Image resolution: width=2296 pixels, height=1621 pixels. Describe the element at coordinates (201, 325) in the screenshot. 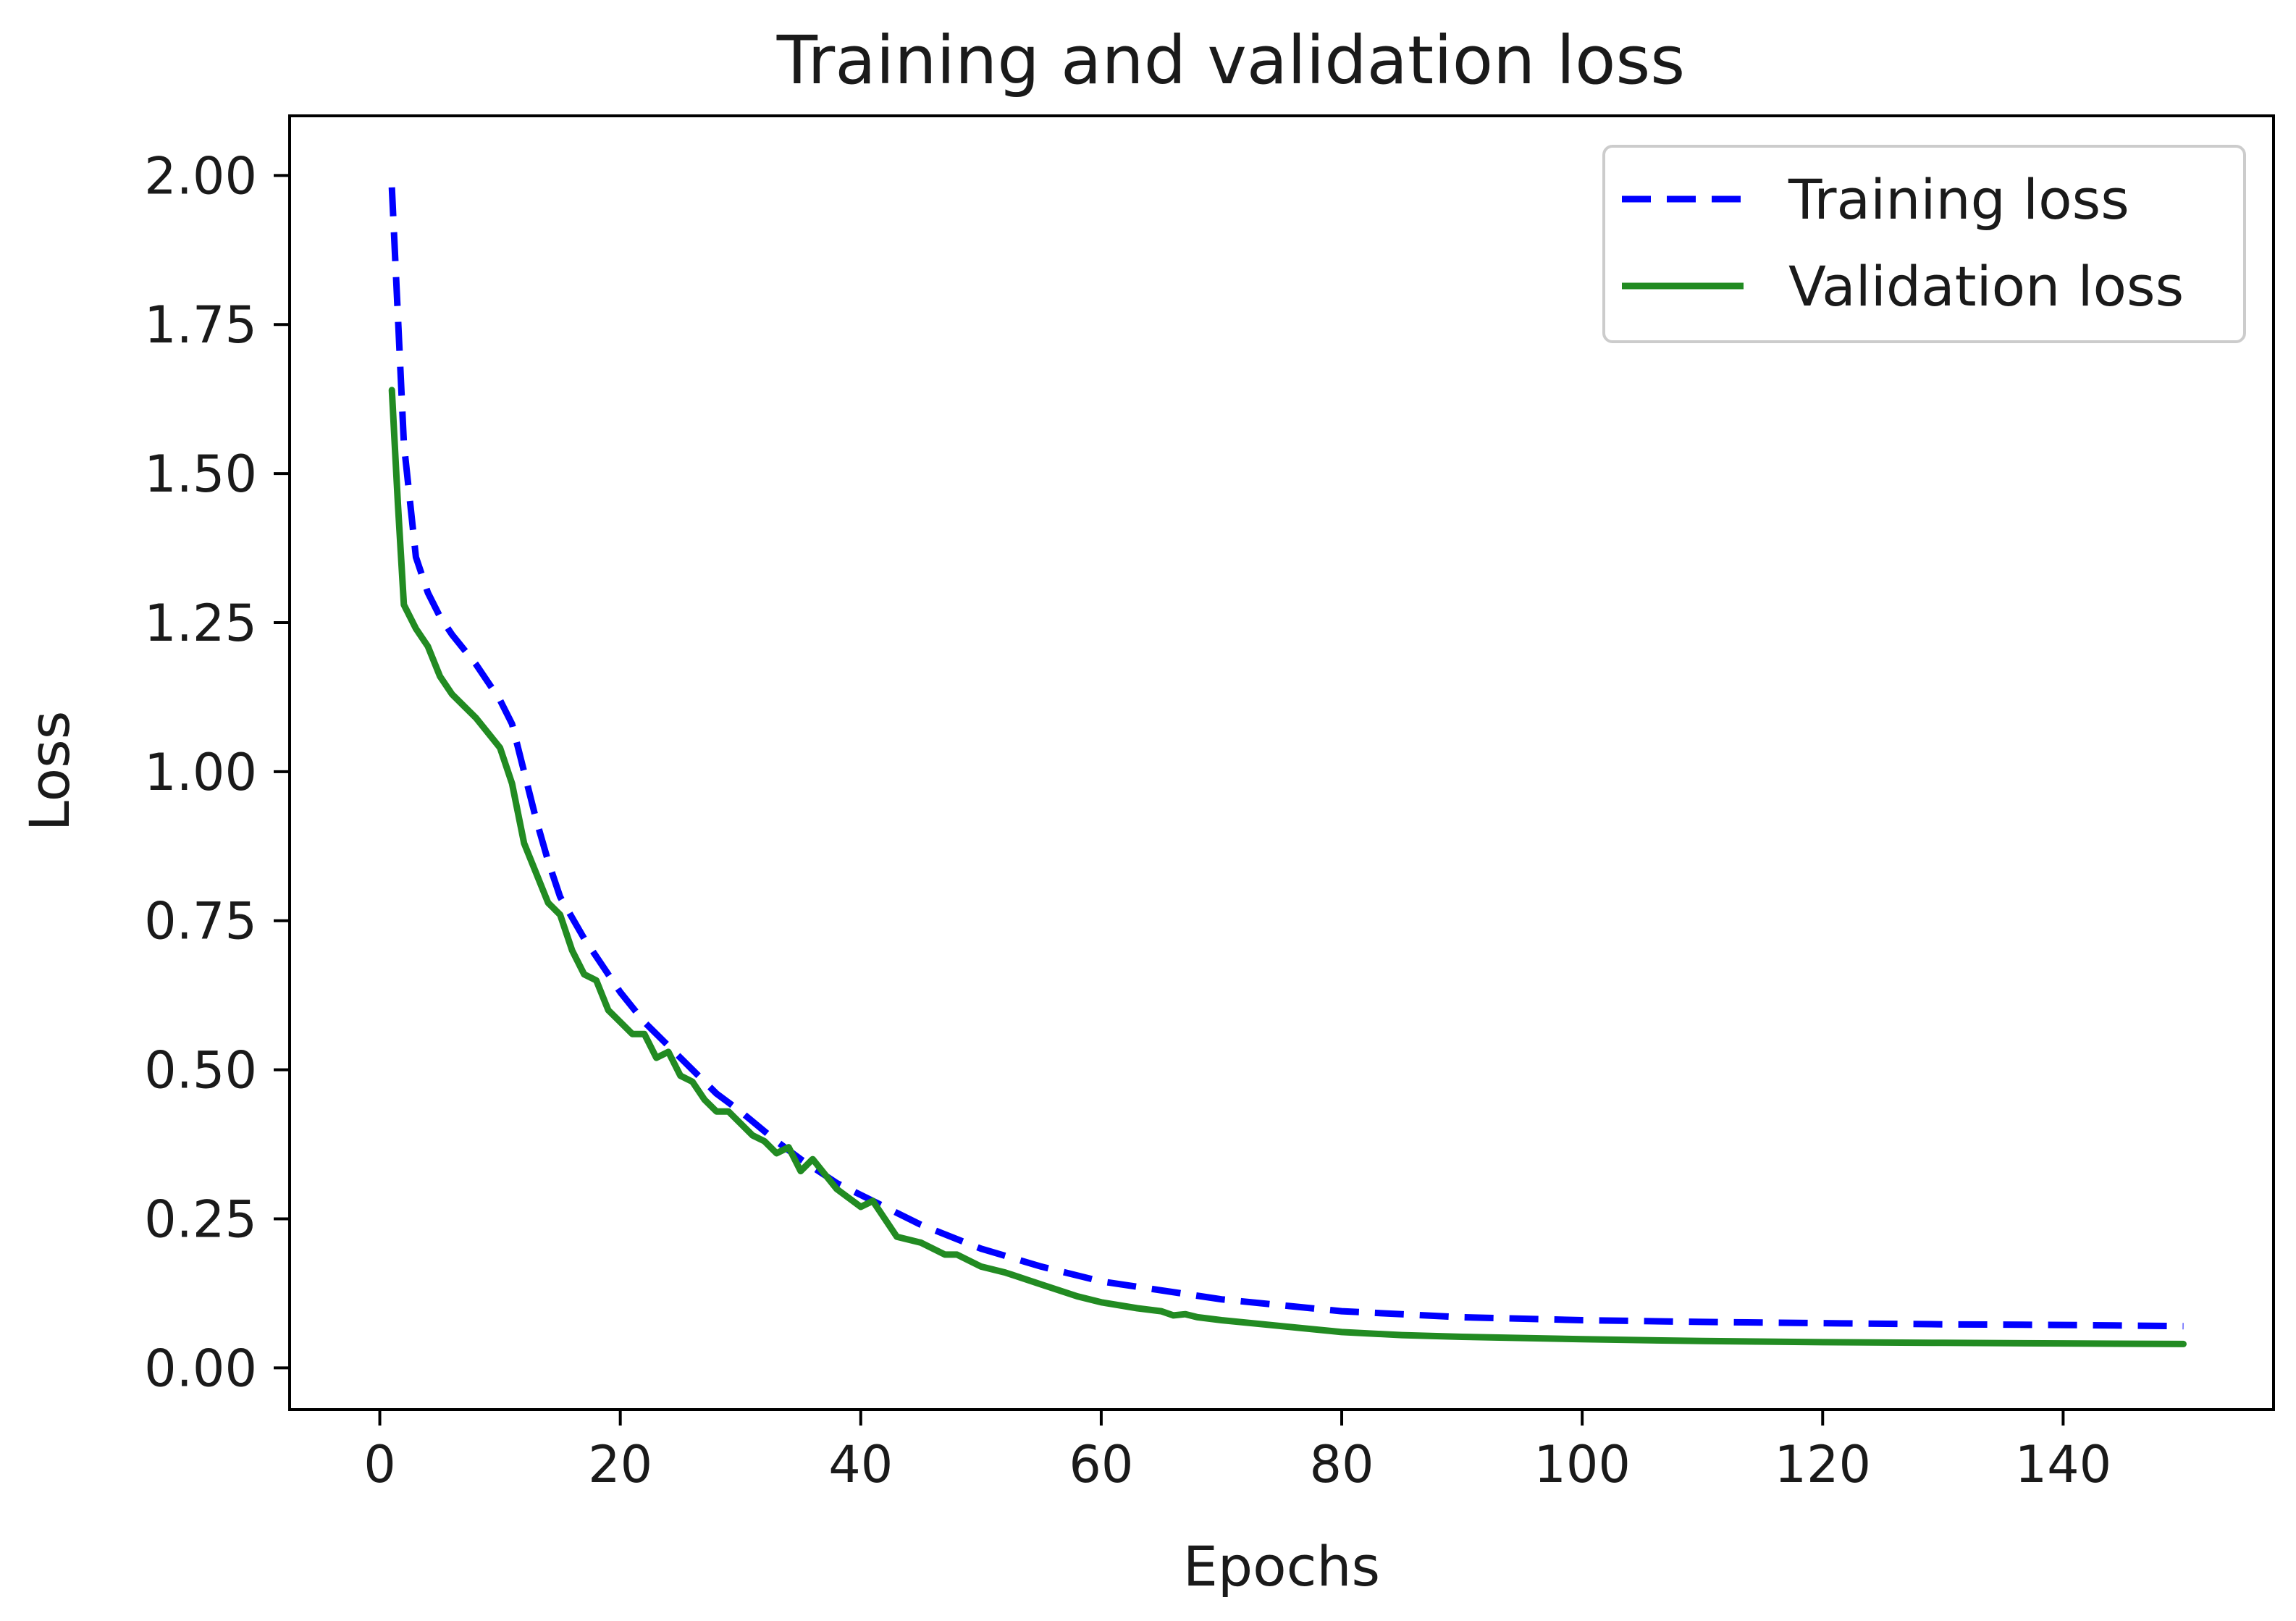

I see `y-tick-label: 1.75` at that location.